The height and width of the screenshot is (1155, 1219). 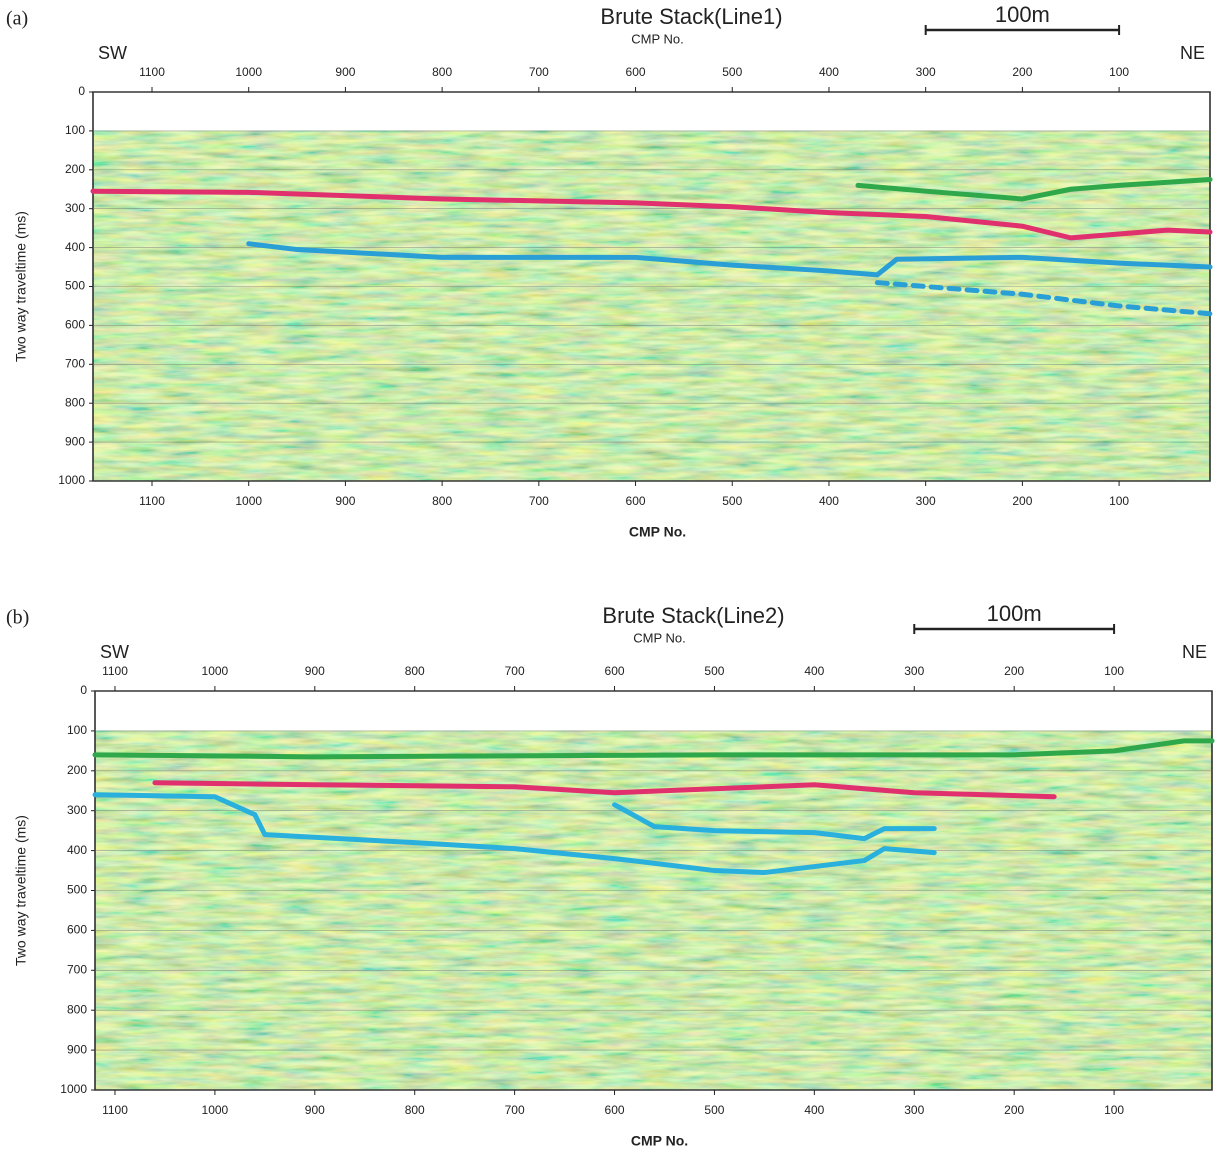 I want to click on panel-label: (b), so click(x=17, y=618).